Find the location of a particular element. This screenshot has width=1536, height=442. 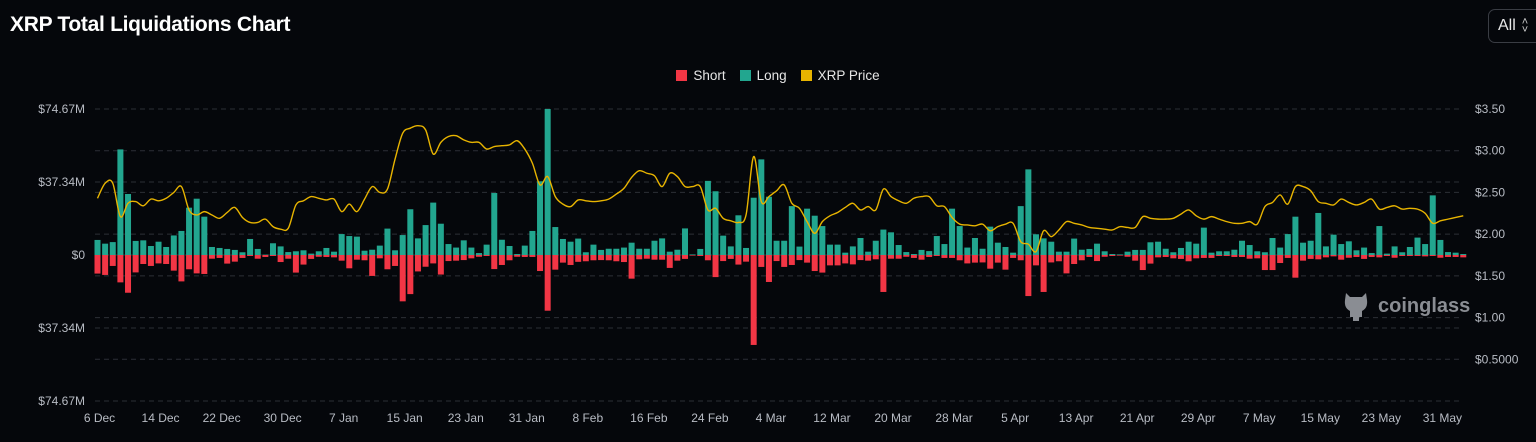

coinglass-logo-icon is located at coordinates (1356, 307).